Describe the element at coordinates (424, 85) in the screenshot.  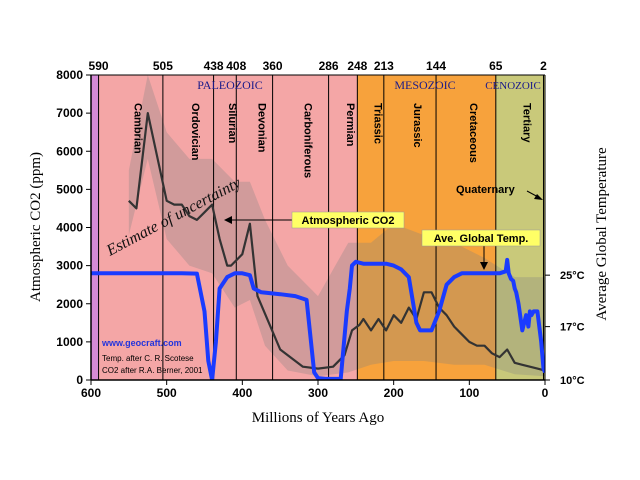
I see `era-label-mesozoic: MESOZOIC` at that location.